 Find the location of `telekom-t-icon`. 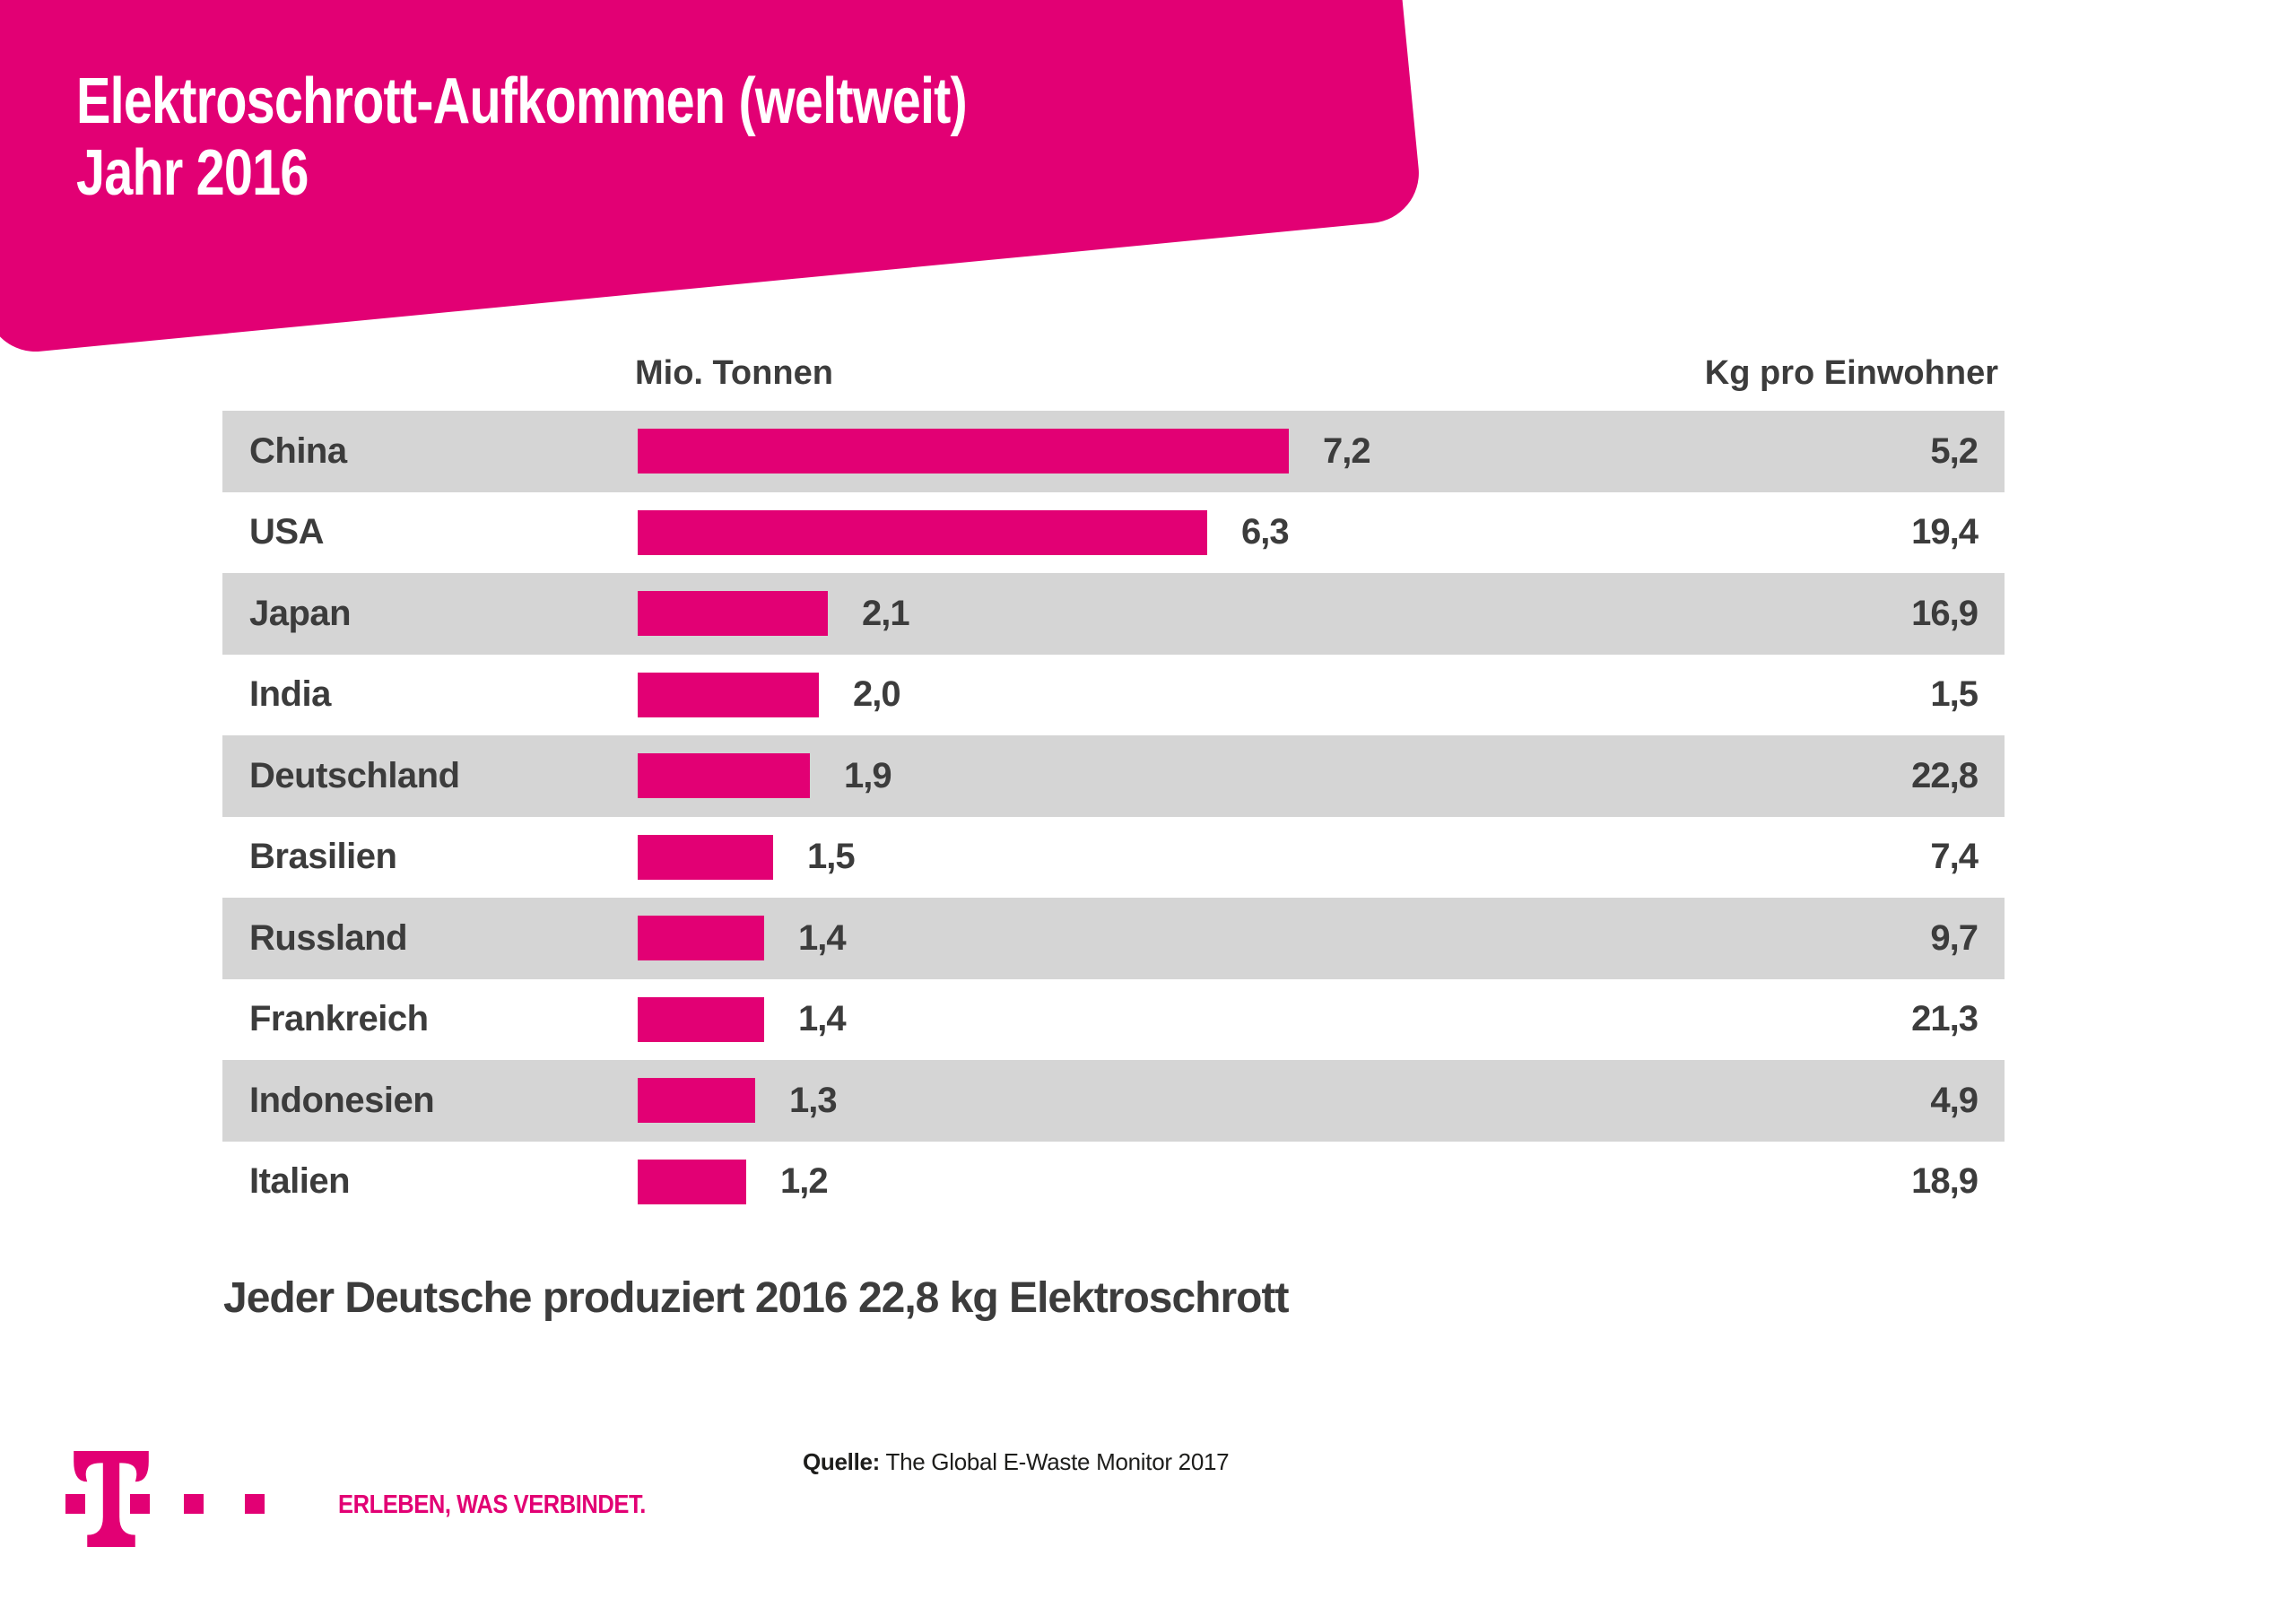

telekom-t-icon is located at coordinates (111, 1499).